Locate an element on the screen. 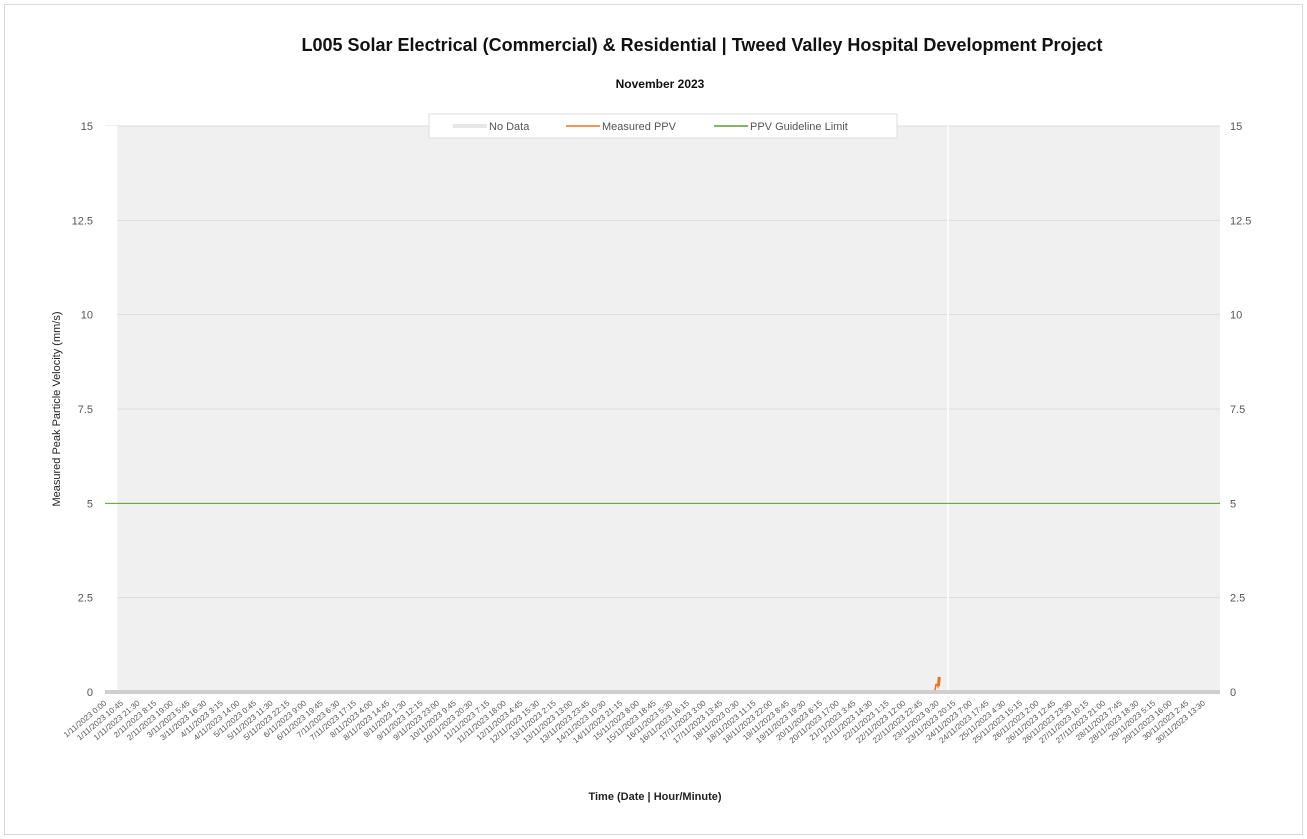 The image size is (1307, 839). y-tick-label: 5 is located at coordinates (90, 504).